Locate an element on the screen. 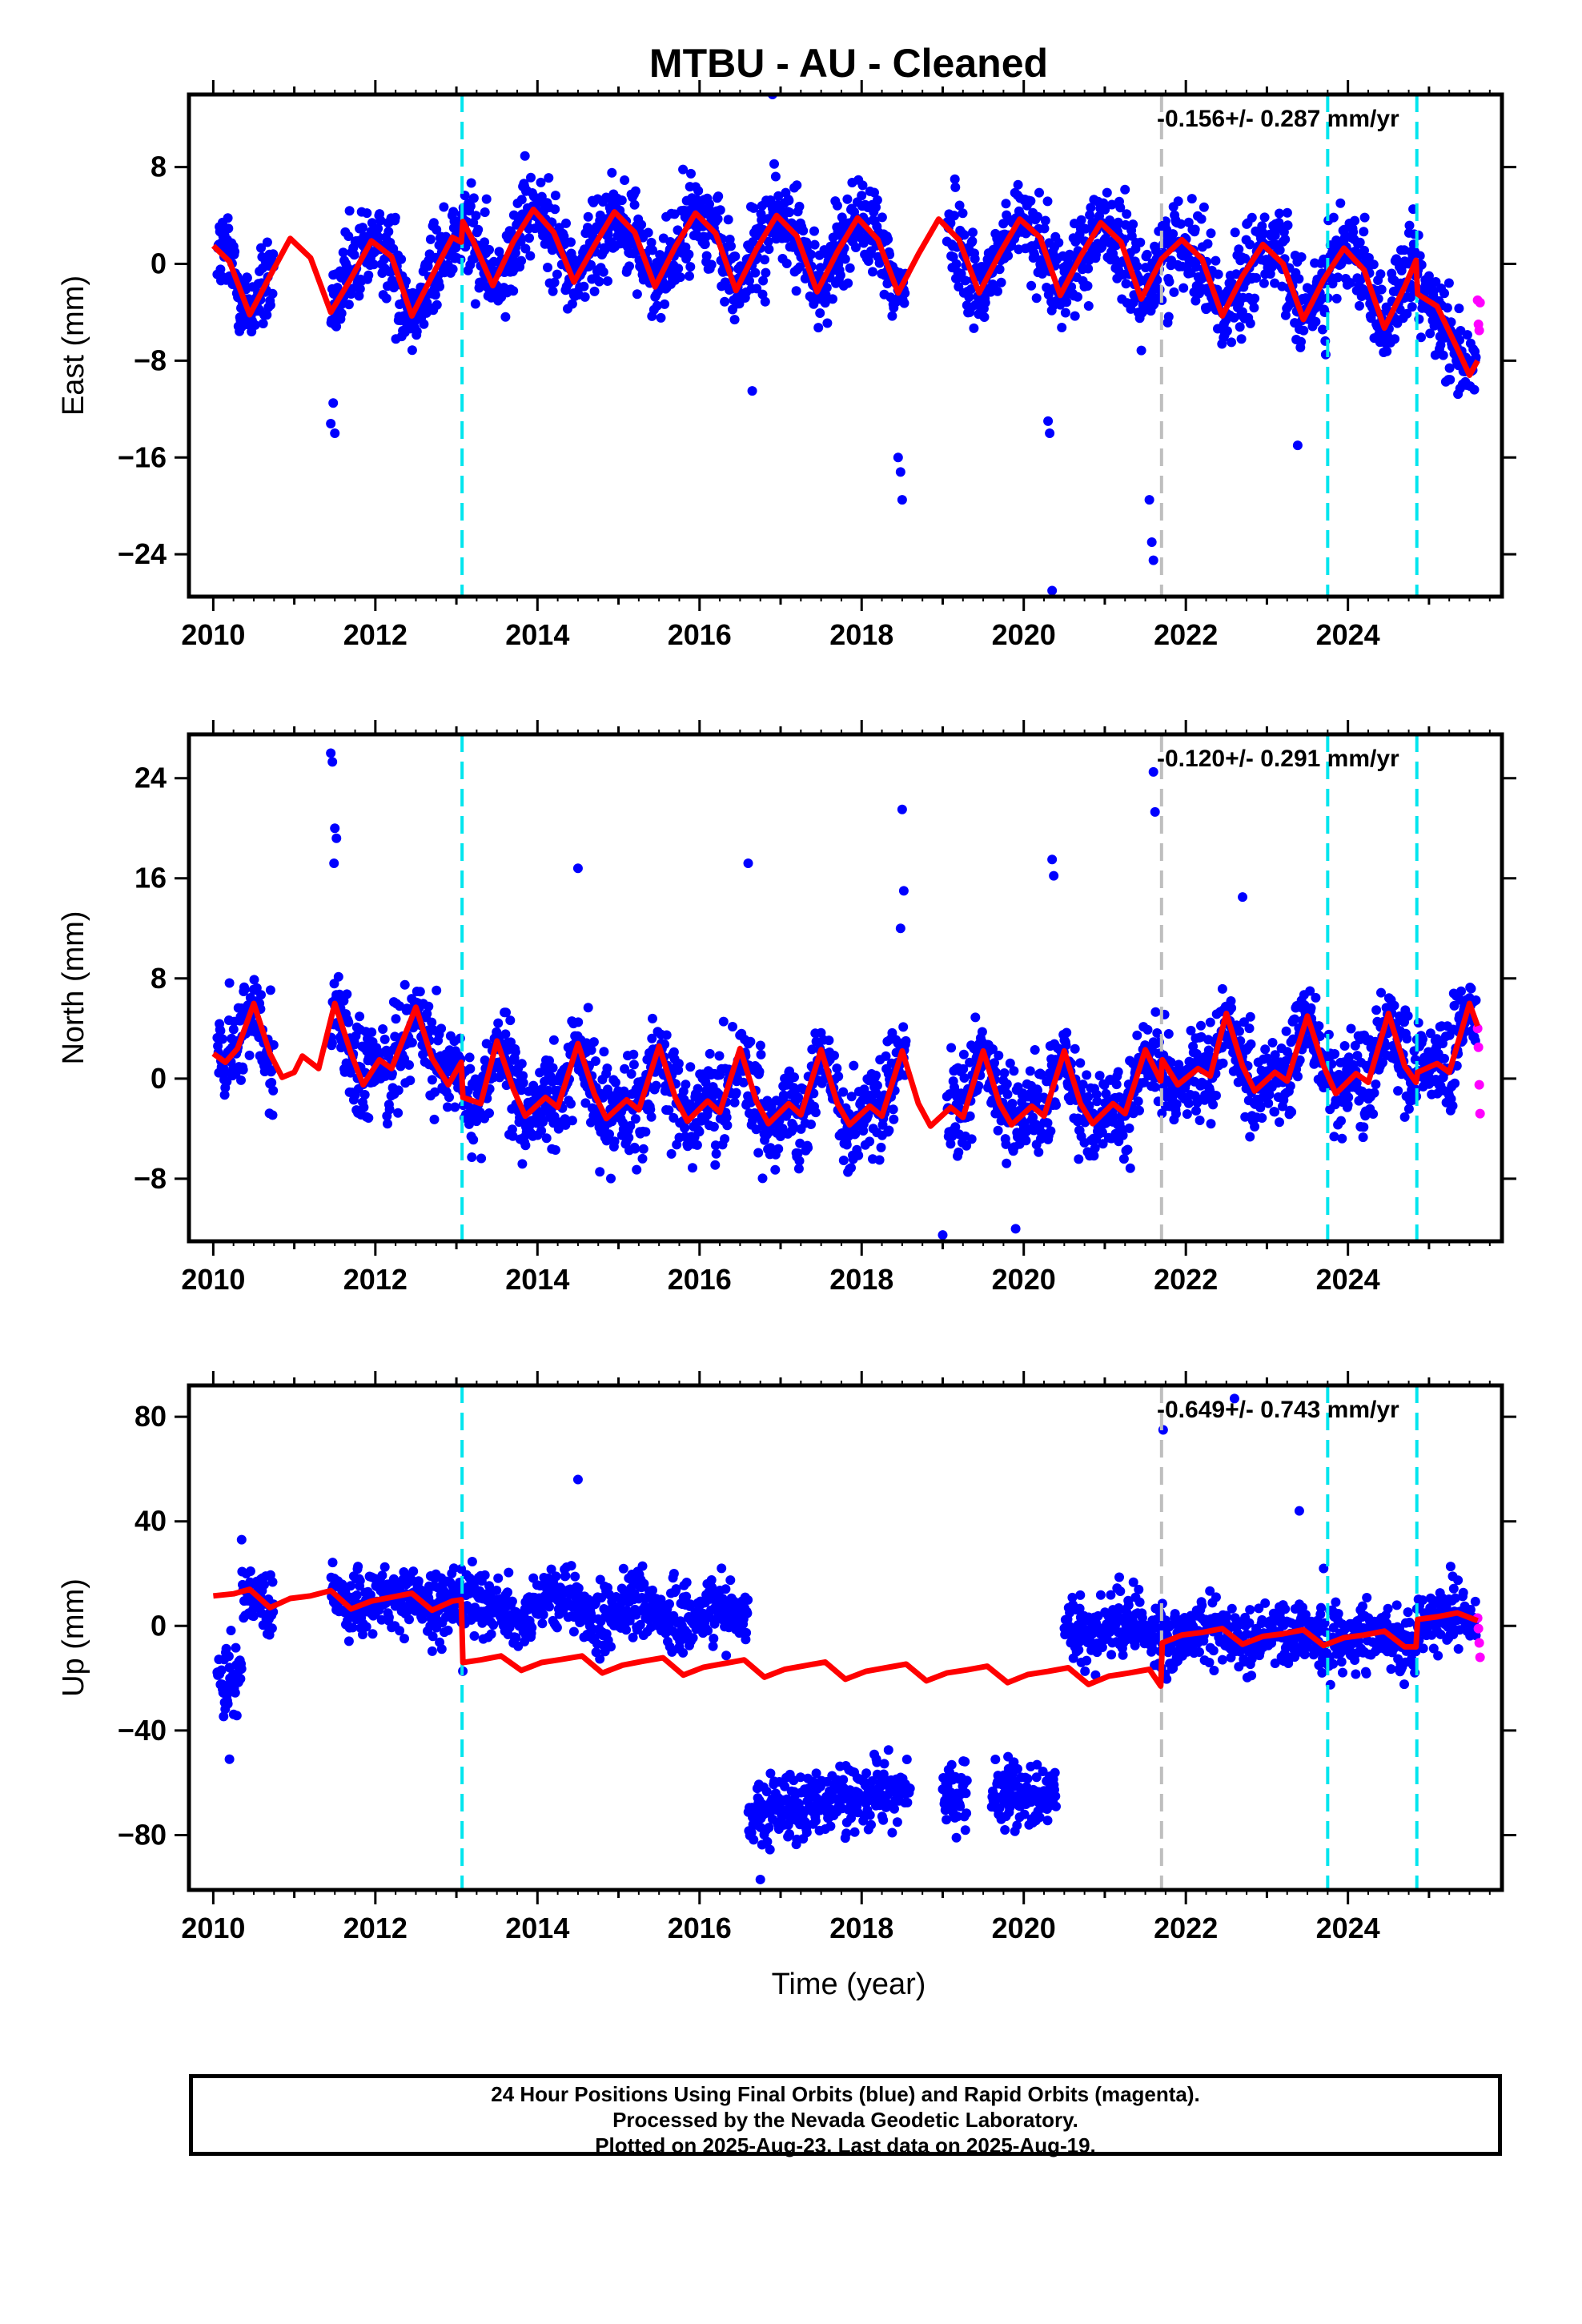 The width and height of the screenshot is (1582, 2324). x-tick-label: 2012 is located at coordinates (376, 1279).